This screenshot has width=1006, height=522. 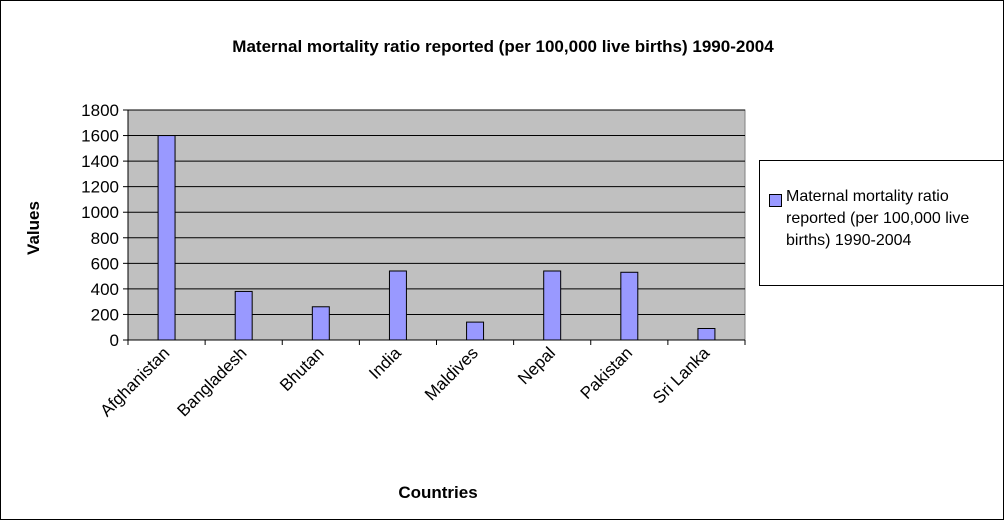 What do you see at coordinates (166, 238) in the screenshot?
I see `bar-afghanistan` at bounding box center [166, 238].